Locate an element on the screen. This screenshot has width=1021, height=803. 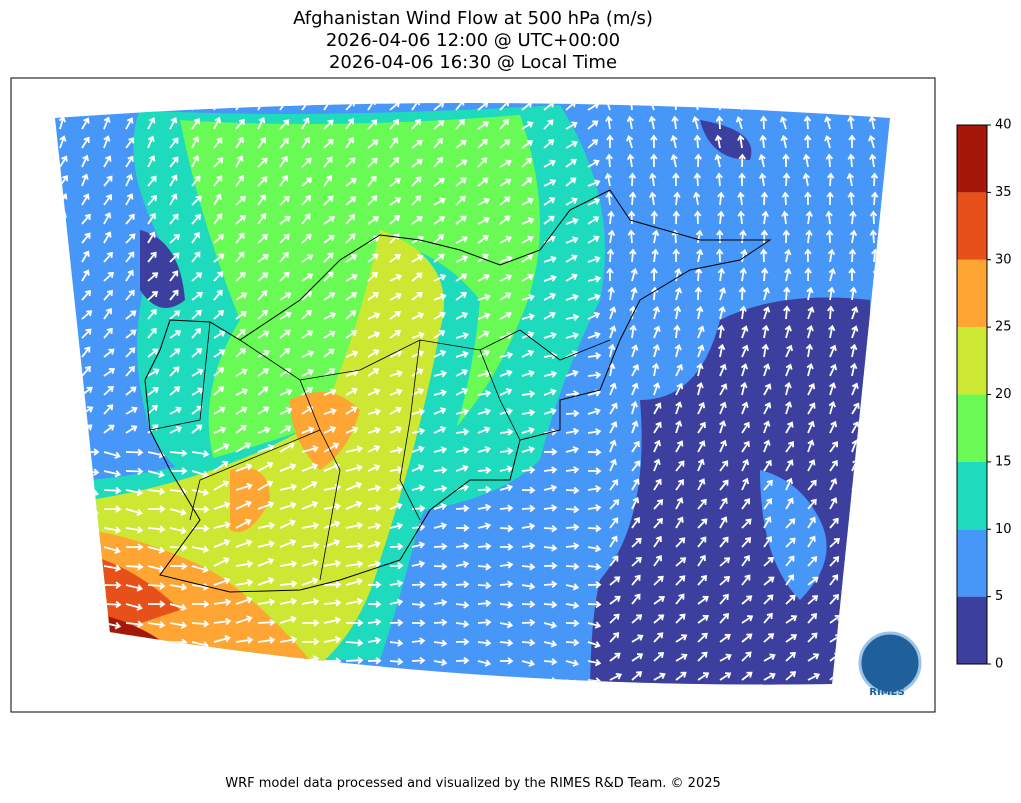
colorbar-tick-label: 35 is located at coordinates (1003, 192).